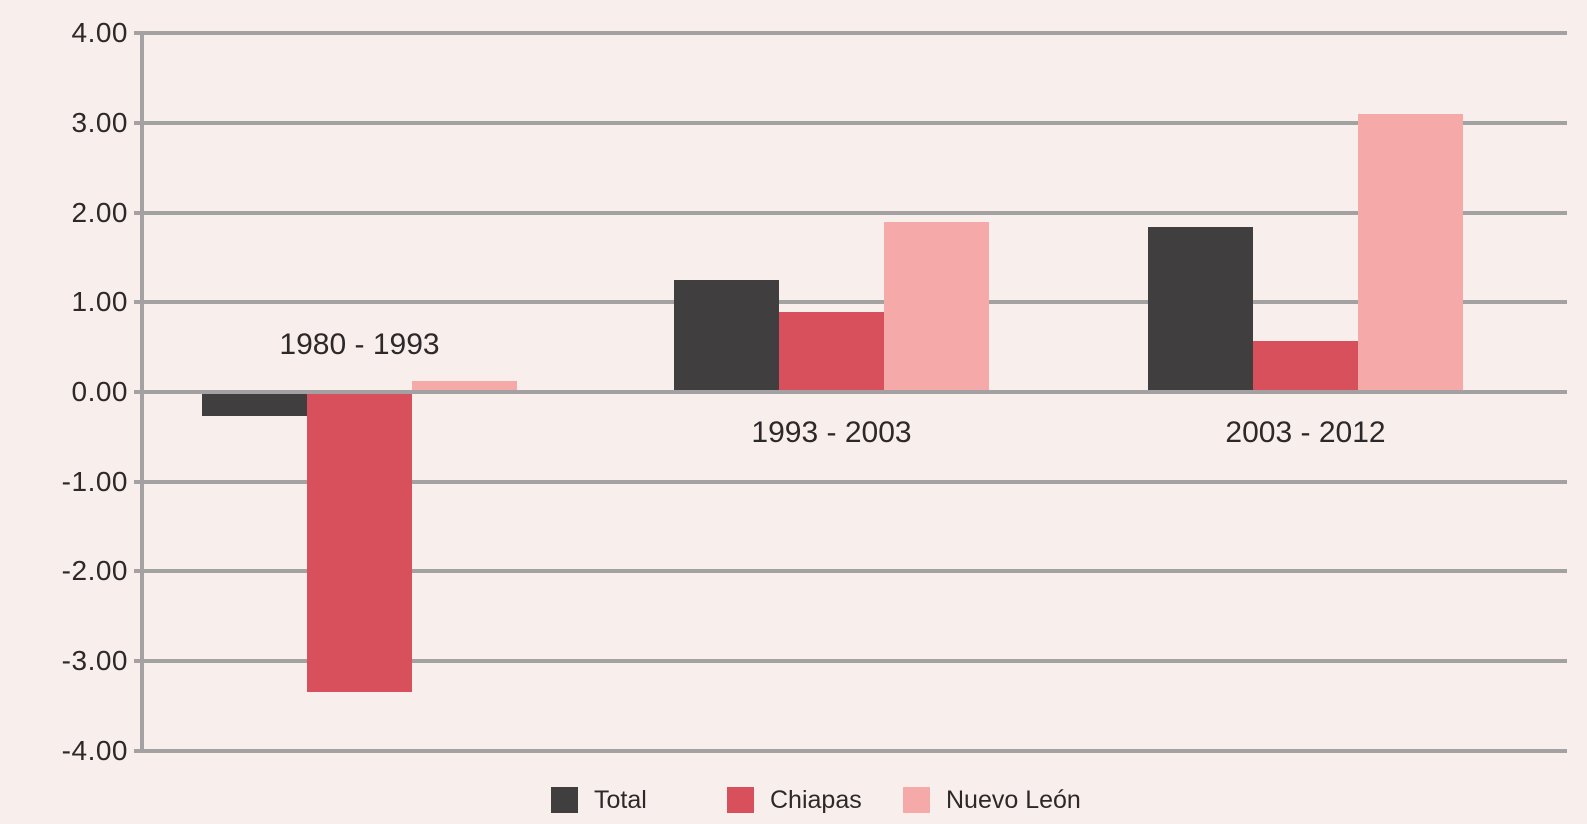 Image resolution: width=1587 pixels, height=824 pixels. What do you see at coordinates (142, 392) in the screenshot?
I see `y-axis-line` at bounding box center [142, 392].